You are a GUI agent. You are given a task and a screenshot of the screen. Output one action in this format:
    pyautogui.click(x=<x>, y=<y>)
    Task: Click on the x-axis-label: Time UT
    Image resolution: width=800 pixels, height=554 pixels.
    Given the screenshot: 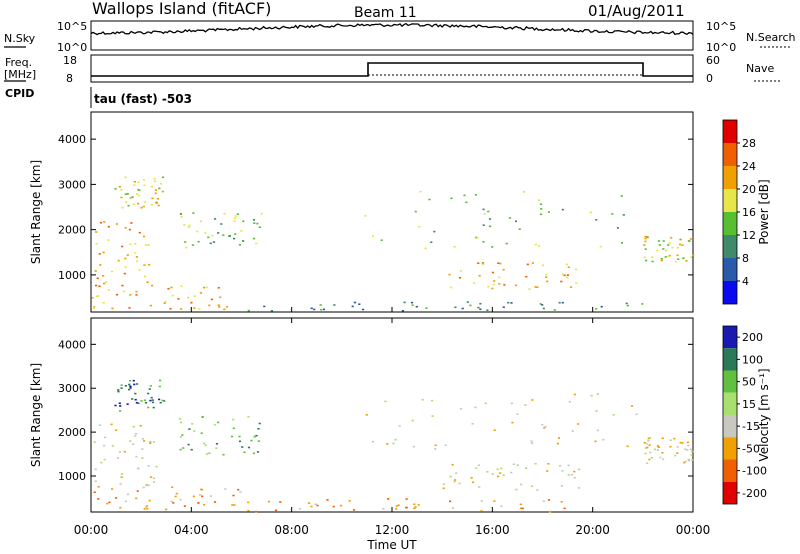 What is the action you would take?
    pyautogui.click(x=391, y=545)
    